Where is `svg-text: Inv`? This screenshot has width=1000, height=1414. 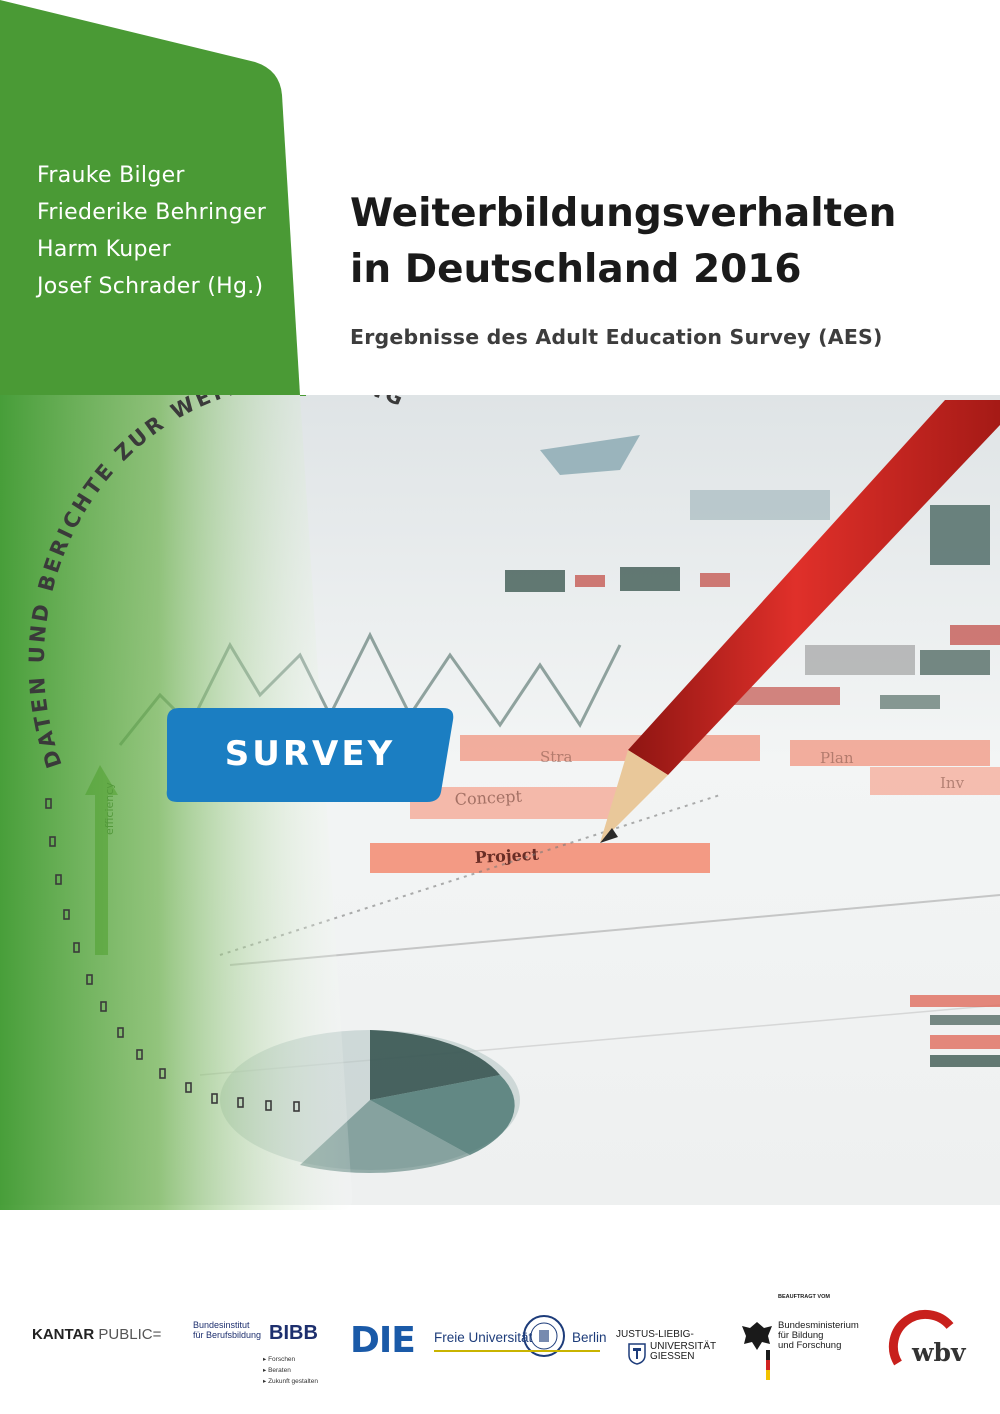
svg-text: Inv is located at coordinates (952, 783).